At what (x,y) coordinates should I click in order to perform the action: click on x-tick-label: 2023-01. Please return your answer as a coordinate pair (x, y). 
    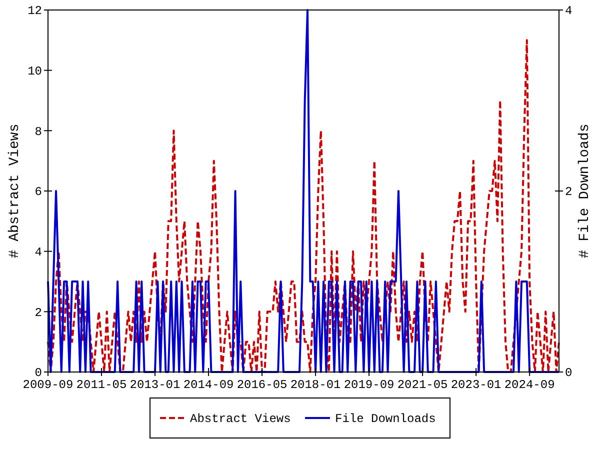
    Looking at the image, I should click on (476, 385).